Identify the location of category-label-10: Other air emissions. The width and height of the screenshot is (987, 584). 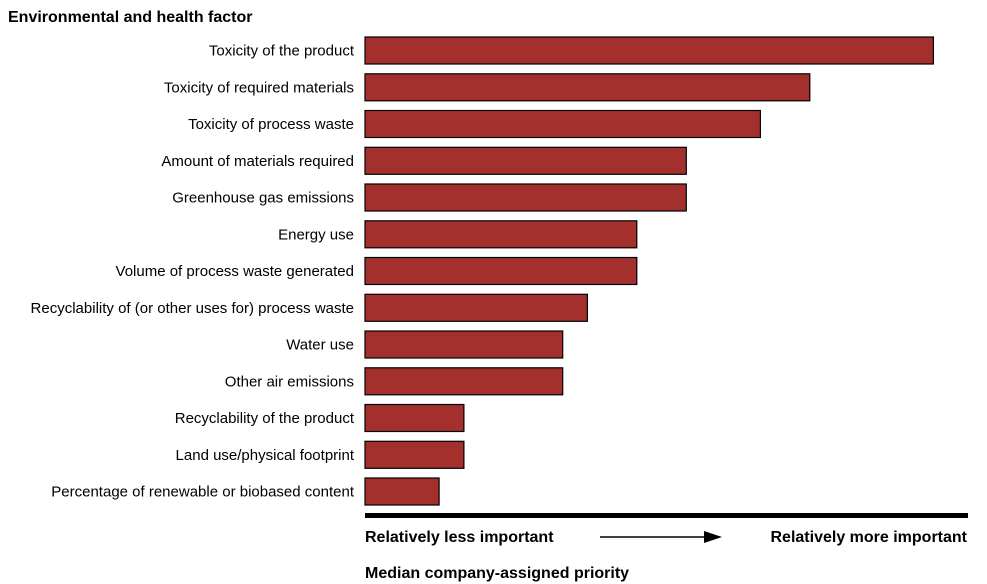
(289, 381).